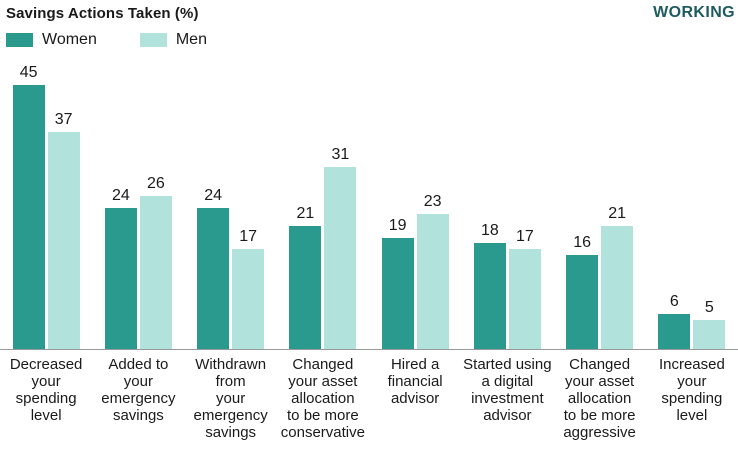  What do you see at coordinates (28, 72) in the screenshot?
I see `bar-value-label: 45` at bounding box center [28, 72].